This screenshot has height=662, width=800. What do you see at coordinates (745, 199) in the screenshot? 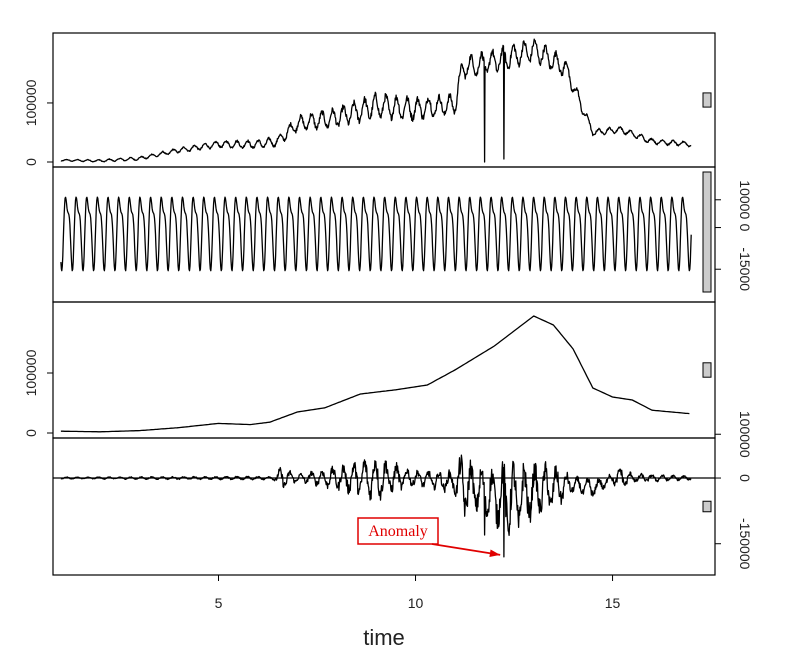
I see `y-tick-label: 10000` at bounding box center [745, 199].